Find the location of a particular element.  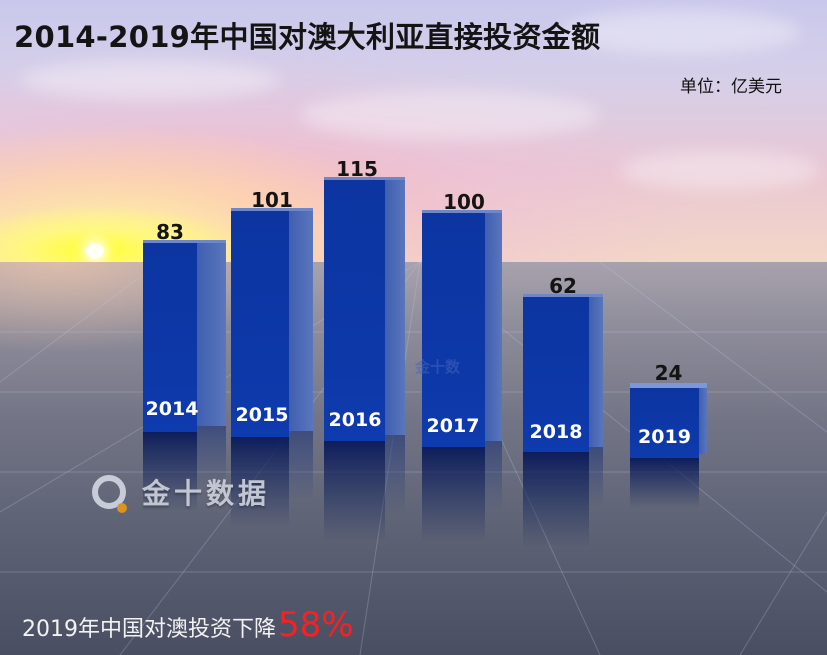

year-label-2019: 2019 is located at coordinates (664, 437).